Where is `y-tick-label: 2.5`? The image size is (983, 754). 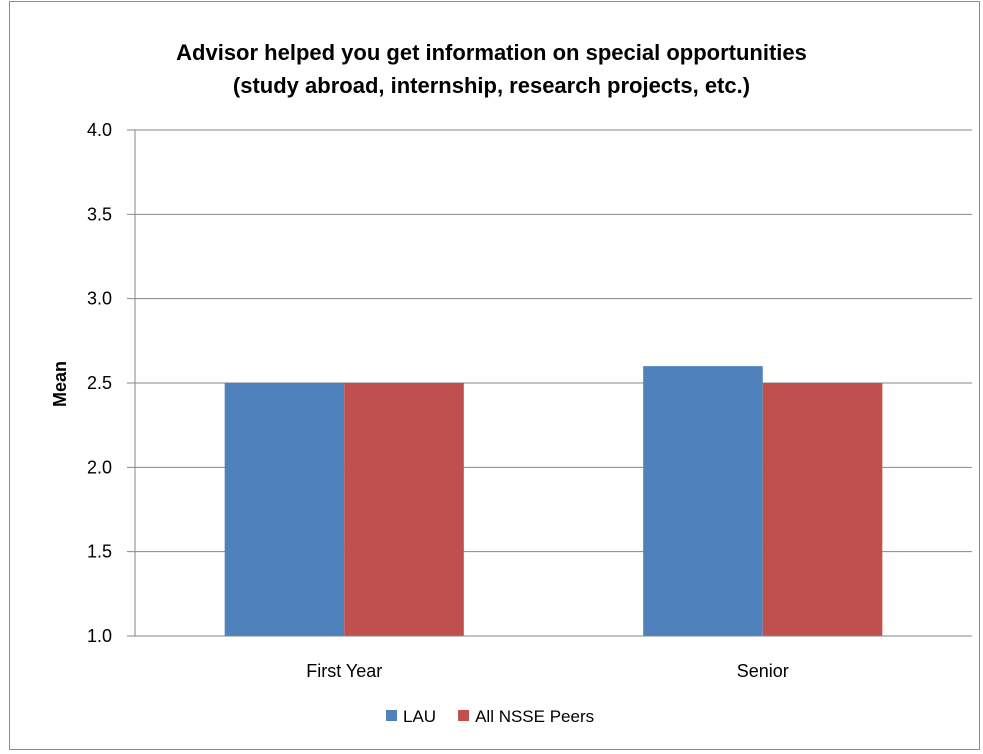 y-tick-label: 2.5 is located at coordinates (99, 383).